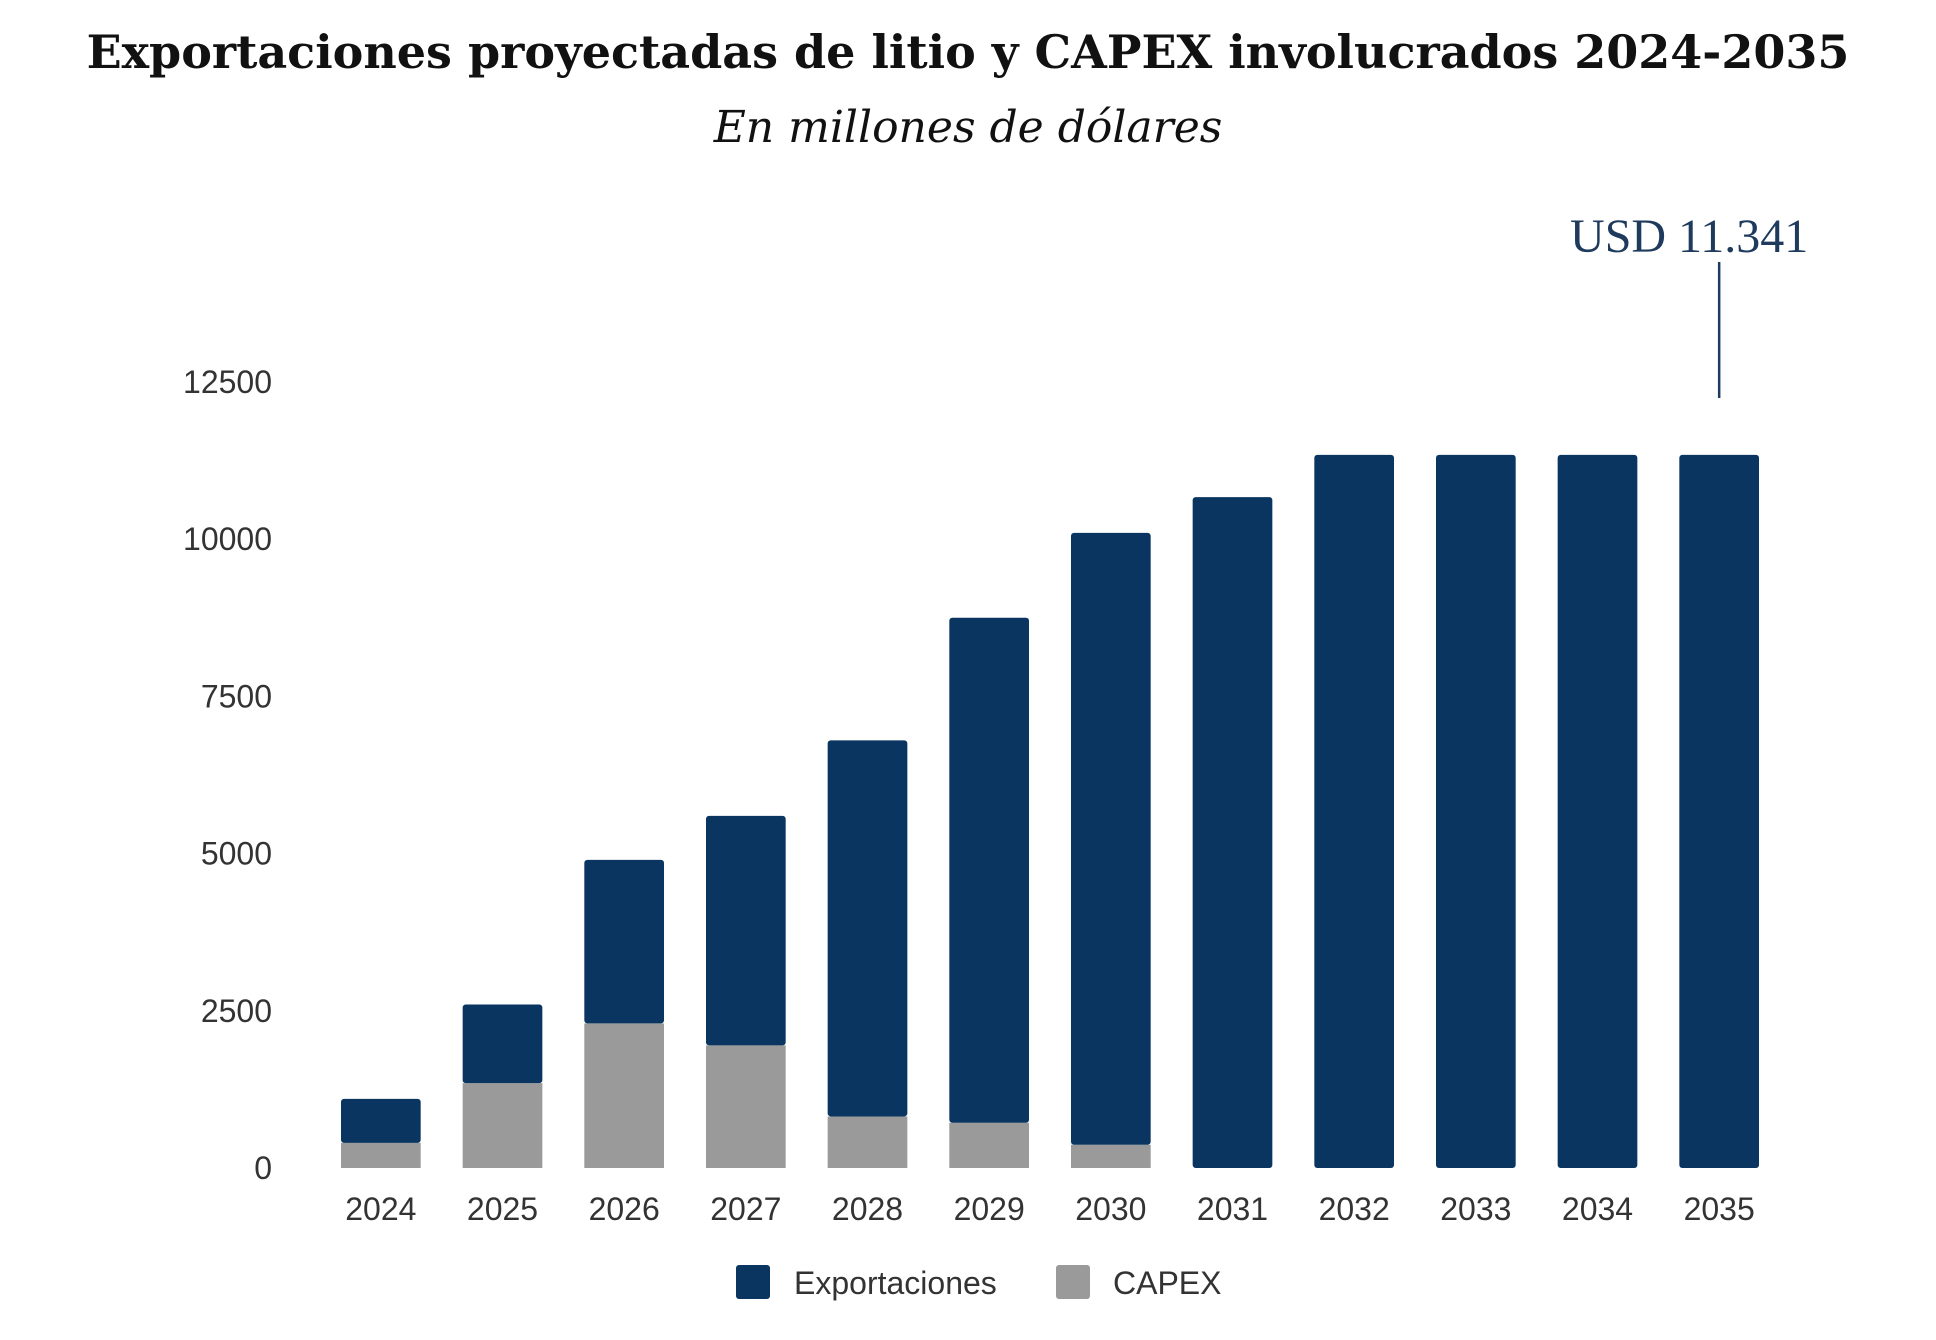  Describe the element at coordinates (1073, 1282) in the screenshot. I see `legend-swatch-capex` at that location.